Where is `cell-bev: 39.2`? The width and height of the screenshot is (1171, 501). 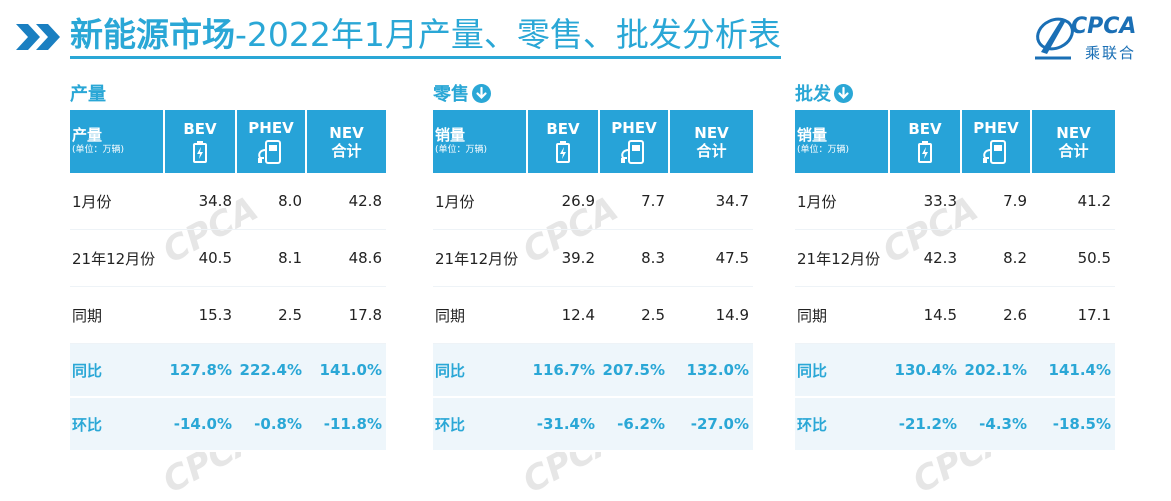 cell-bev: 39.2 is located at coordinates (563, 258).